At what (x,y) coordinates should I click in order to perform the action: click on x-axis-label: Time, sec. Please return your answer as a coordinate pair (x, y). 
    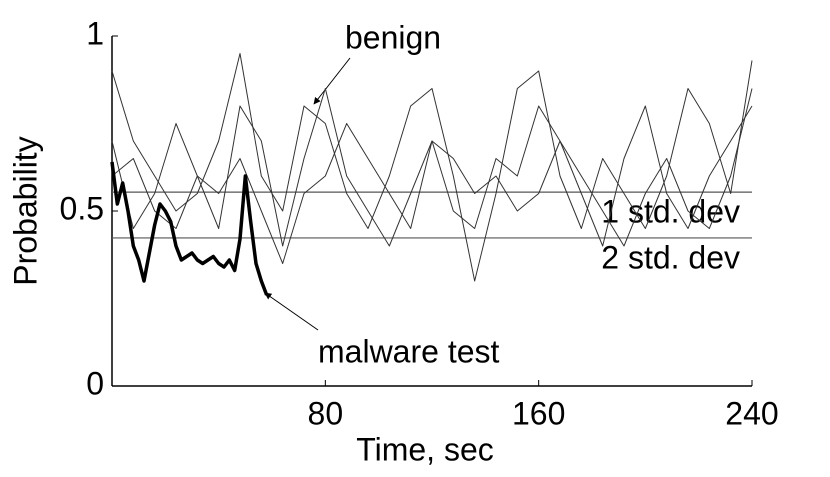
    Looking at the image, I should click on (425, 449).